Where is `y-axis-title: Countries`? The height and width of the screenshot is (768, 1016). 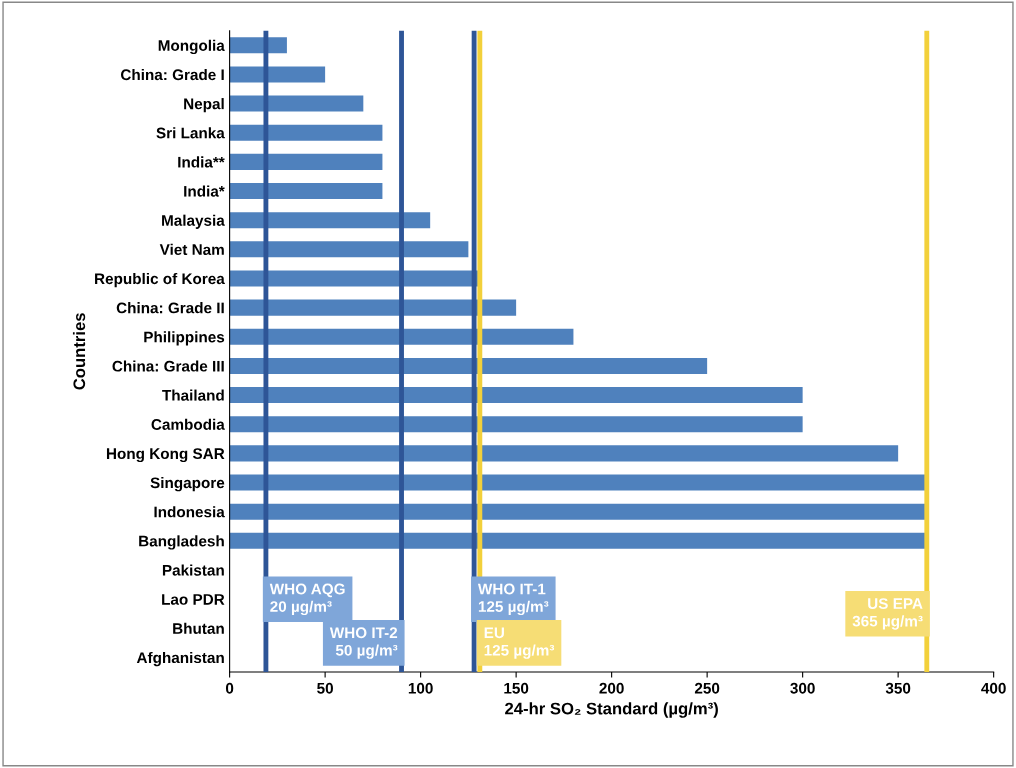
y-axis-title: Countries is located at coordinates (79, 351).